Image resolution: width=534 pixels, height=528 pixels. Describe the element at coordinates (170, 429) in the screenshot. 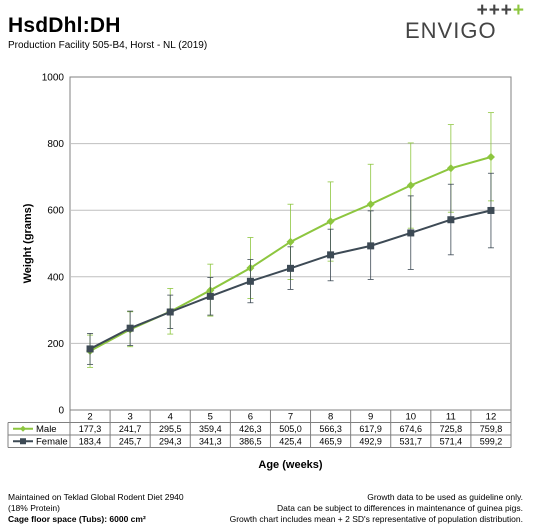

I see `data-label-male: 295,5` at that location.